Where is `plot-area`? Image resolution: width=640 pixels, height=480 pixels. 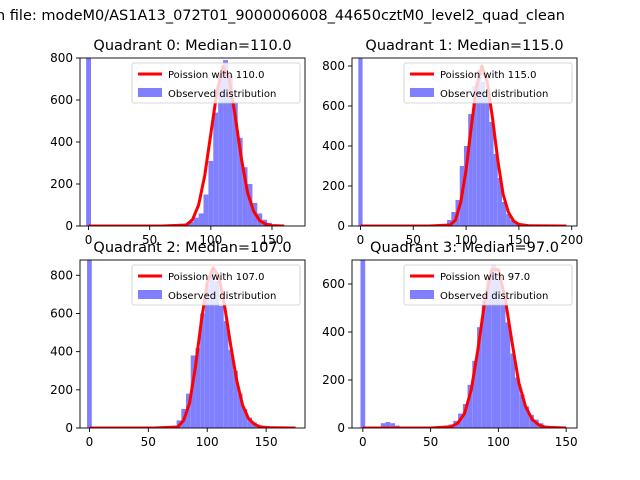 plot-area is located at coordinates (462, 142).